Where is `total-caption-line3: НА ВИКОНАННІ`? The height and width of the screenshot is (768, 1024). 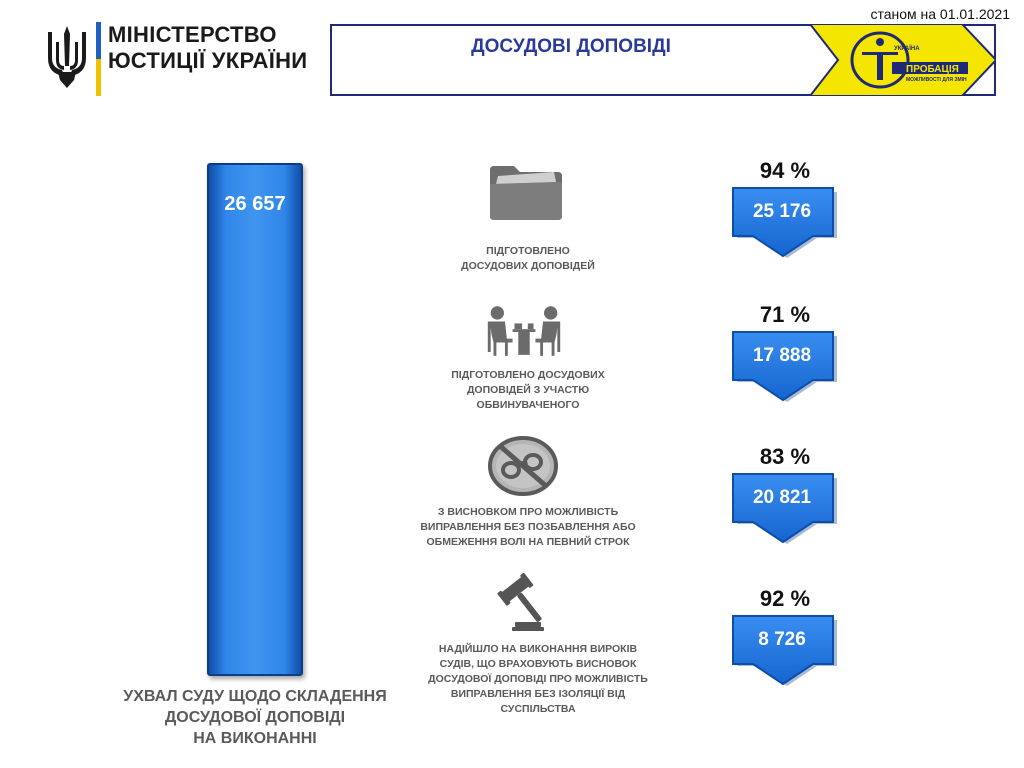 total-caption-line3: НА ВИКОНАННІ is located at coordinates (255, 738).